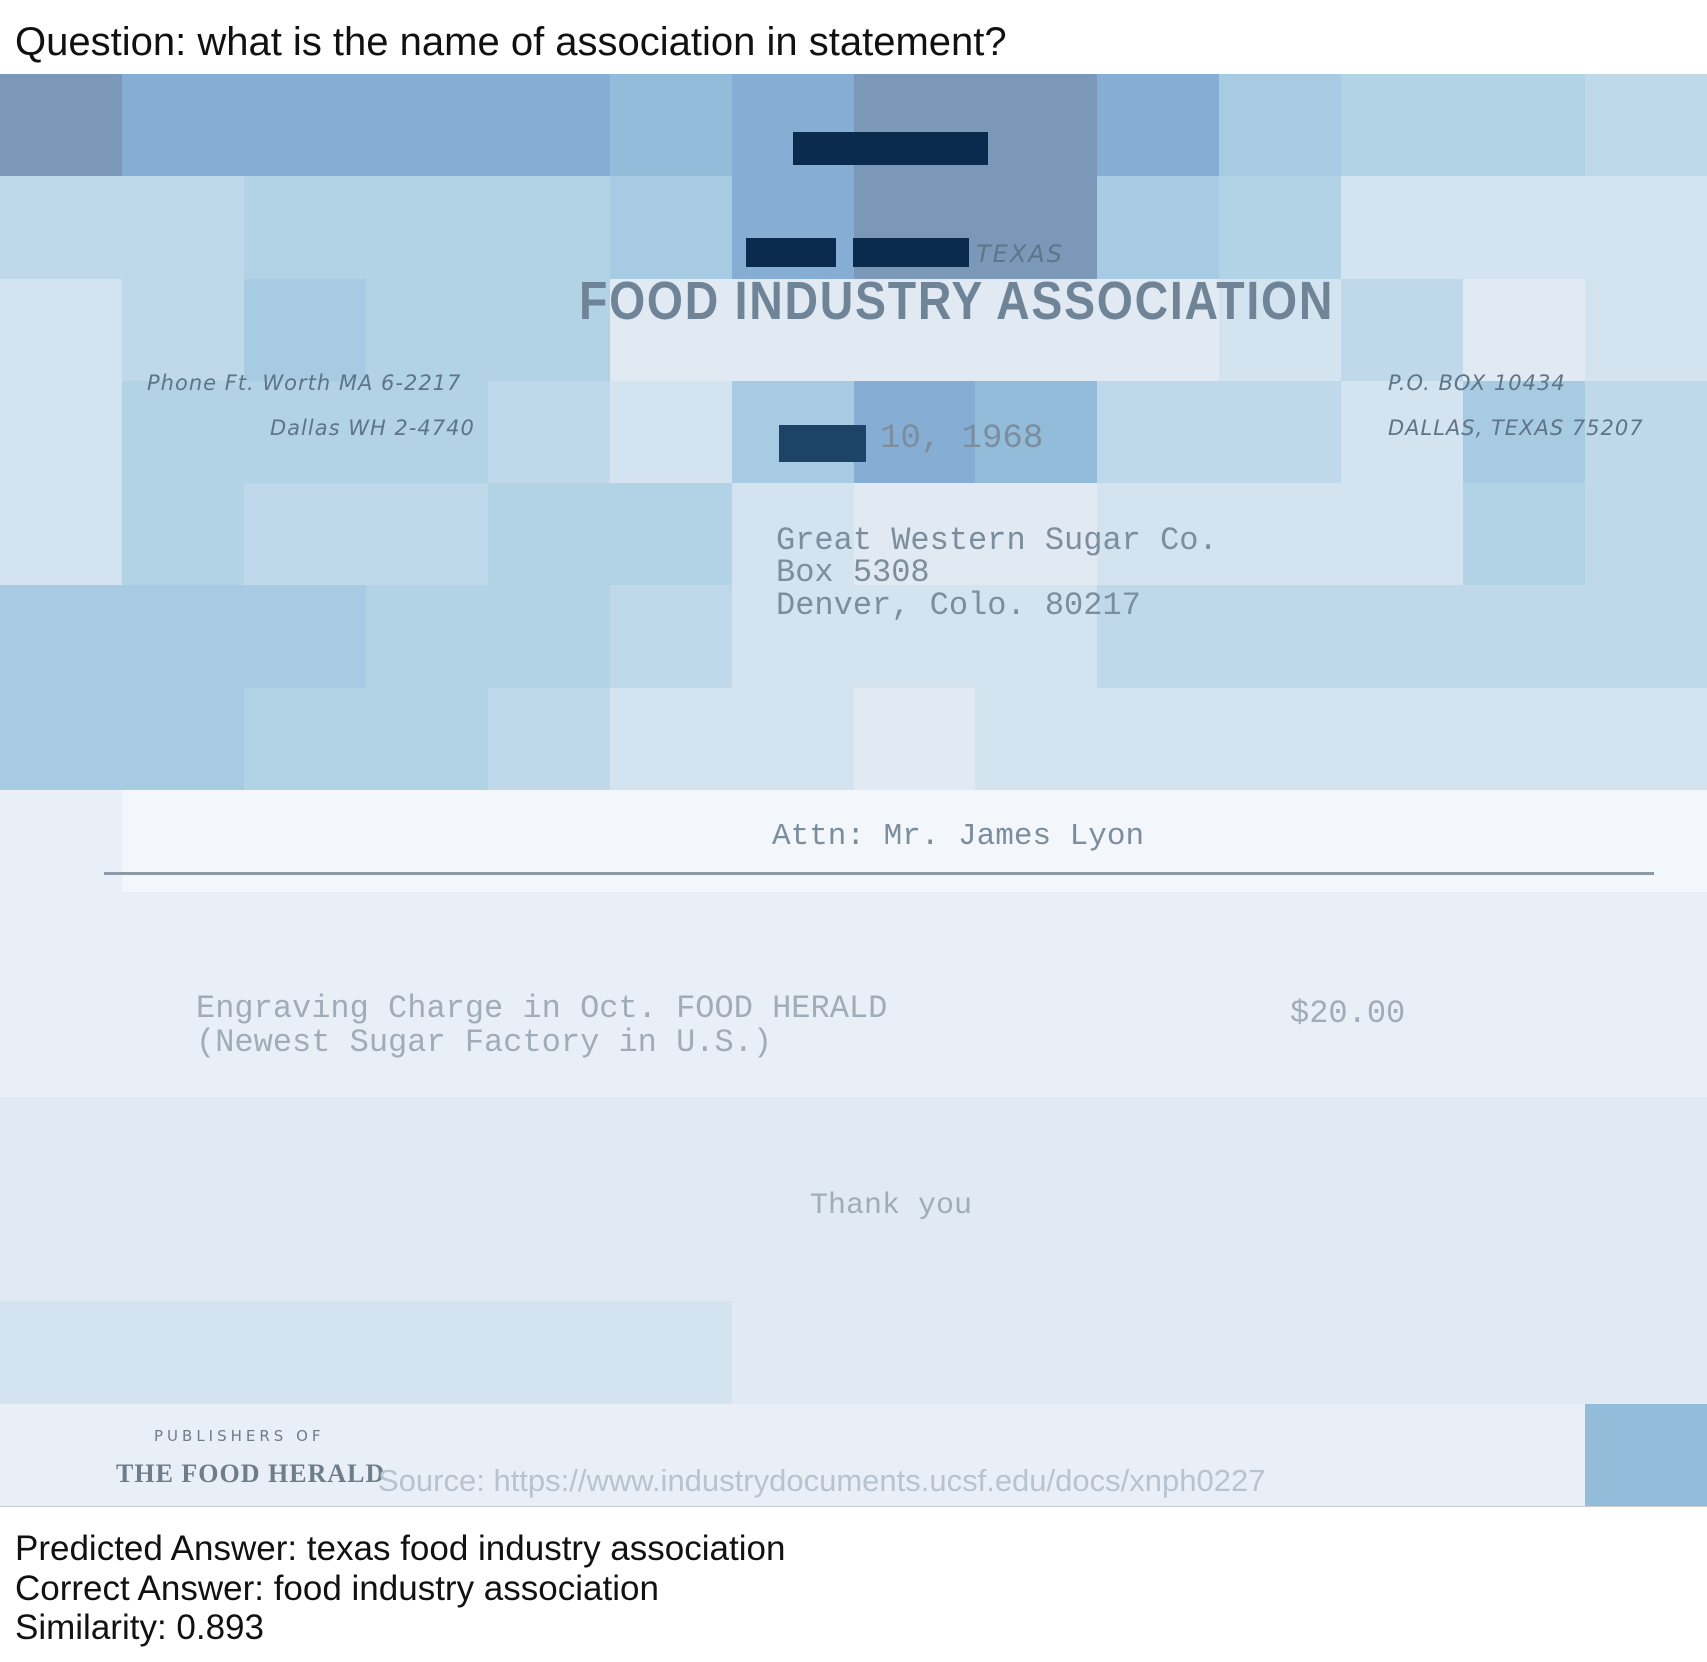 The image size is (1707, 1662). I want to click on divider-rule, so click(879, 873).